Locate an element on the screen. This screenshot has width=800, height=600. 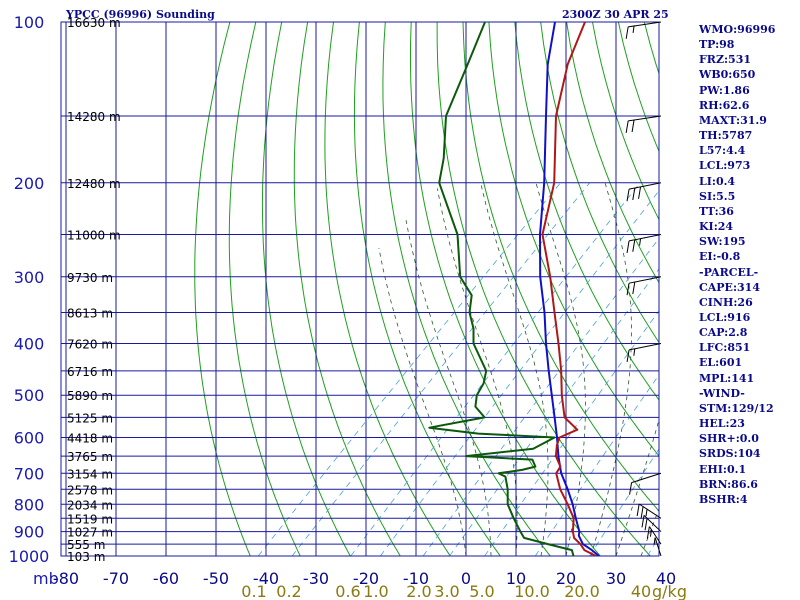
temperature-trace is located at coordinates (569, 289).